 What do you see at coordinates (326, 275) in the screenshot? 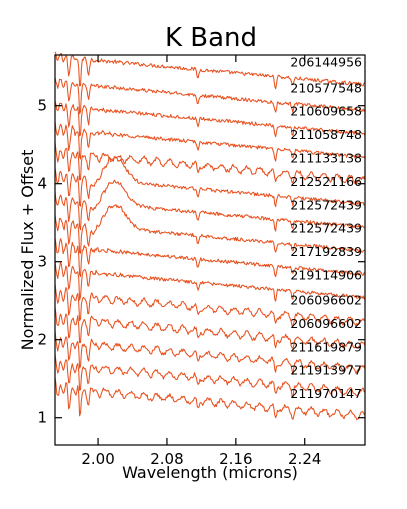
I see `spectrum-label: 219114906` at bounding box center [326, 275].